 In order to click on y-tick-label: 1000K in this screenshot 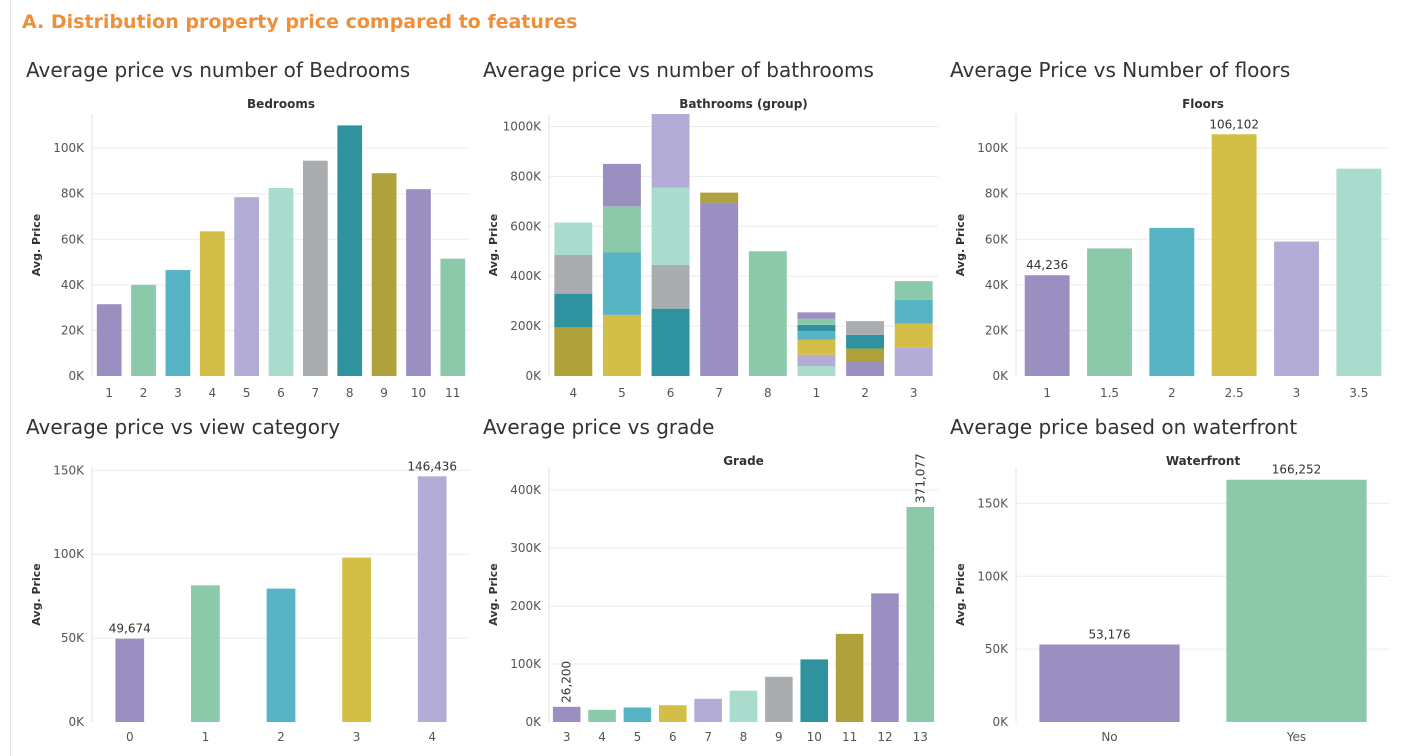, I will do `click(523, 126)`.